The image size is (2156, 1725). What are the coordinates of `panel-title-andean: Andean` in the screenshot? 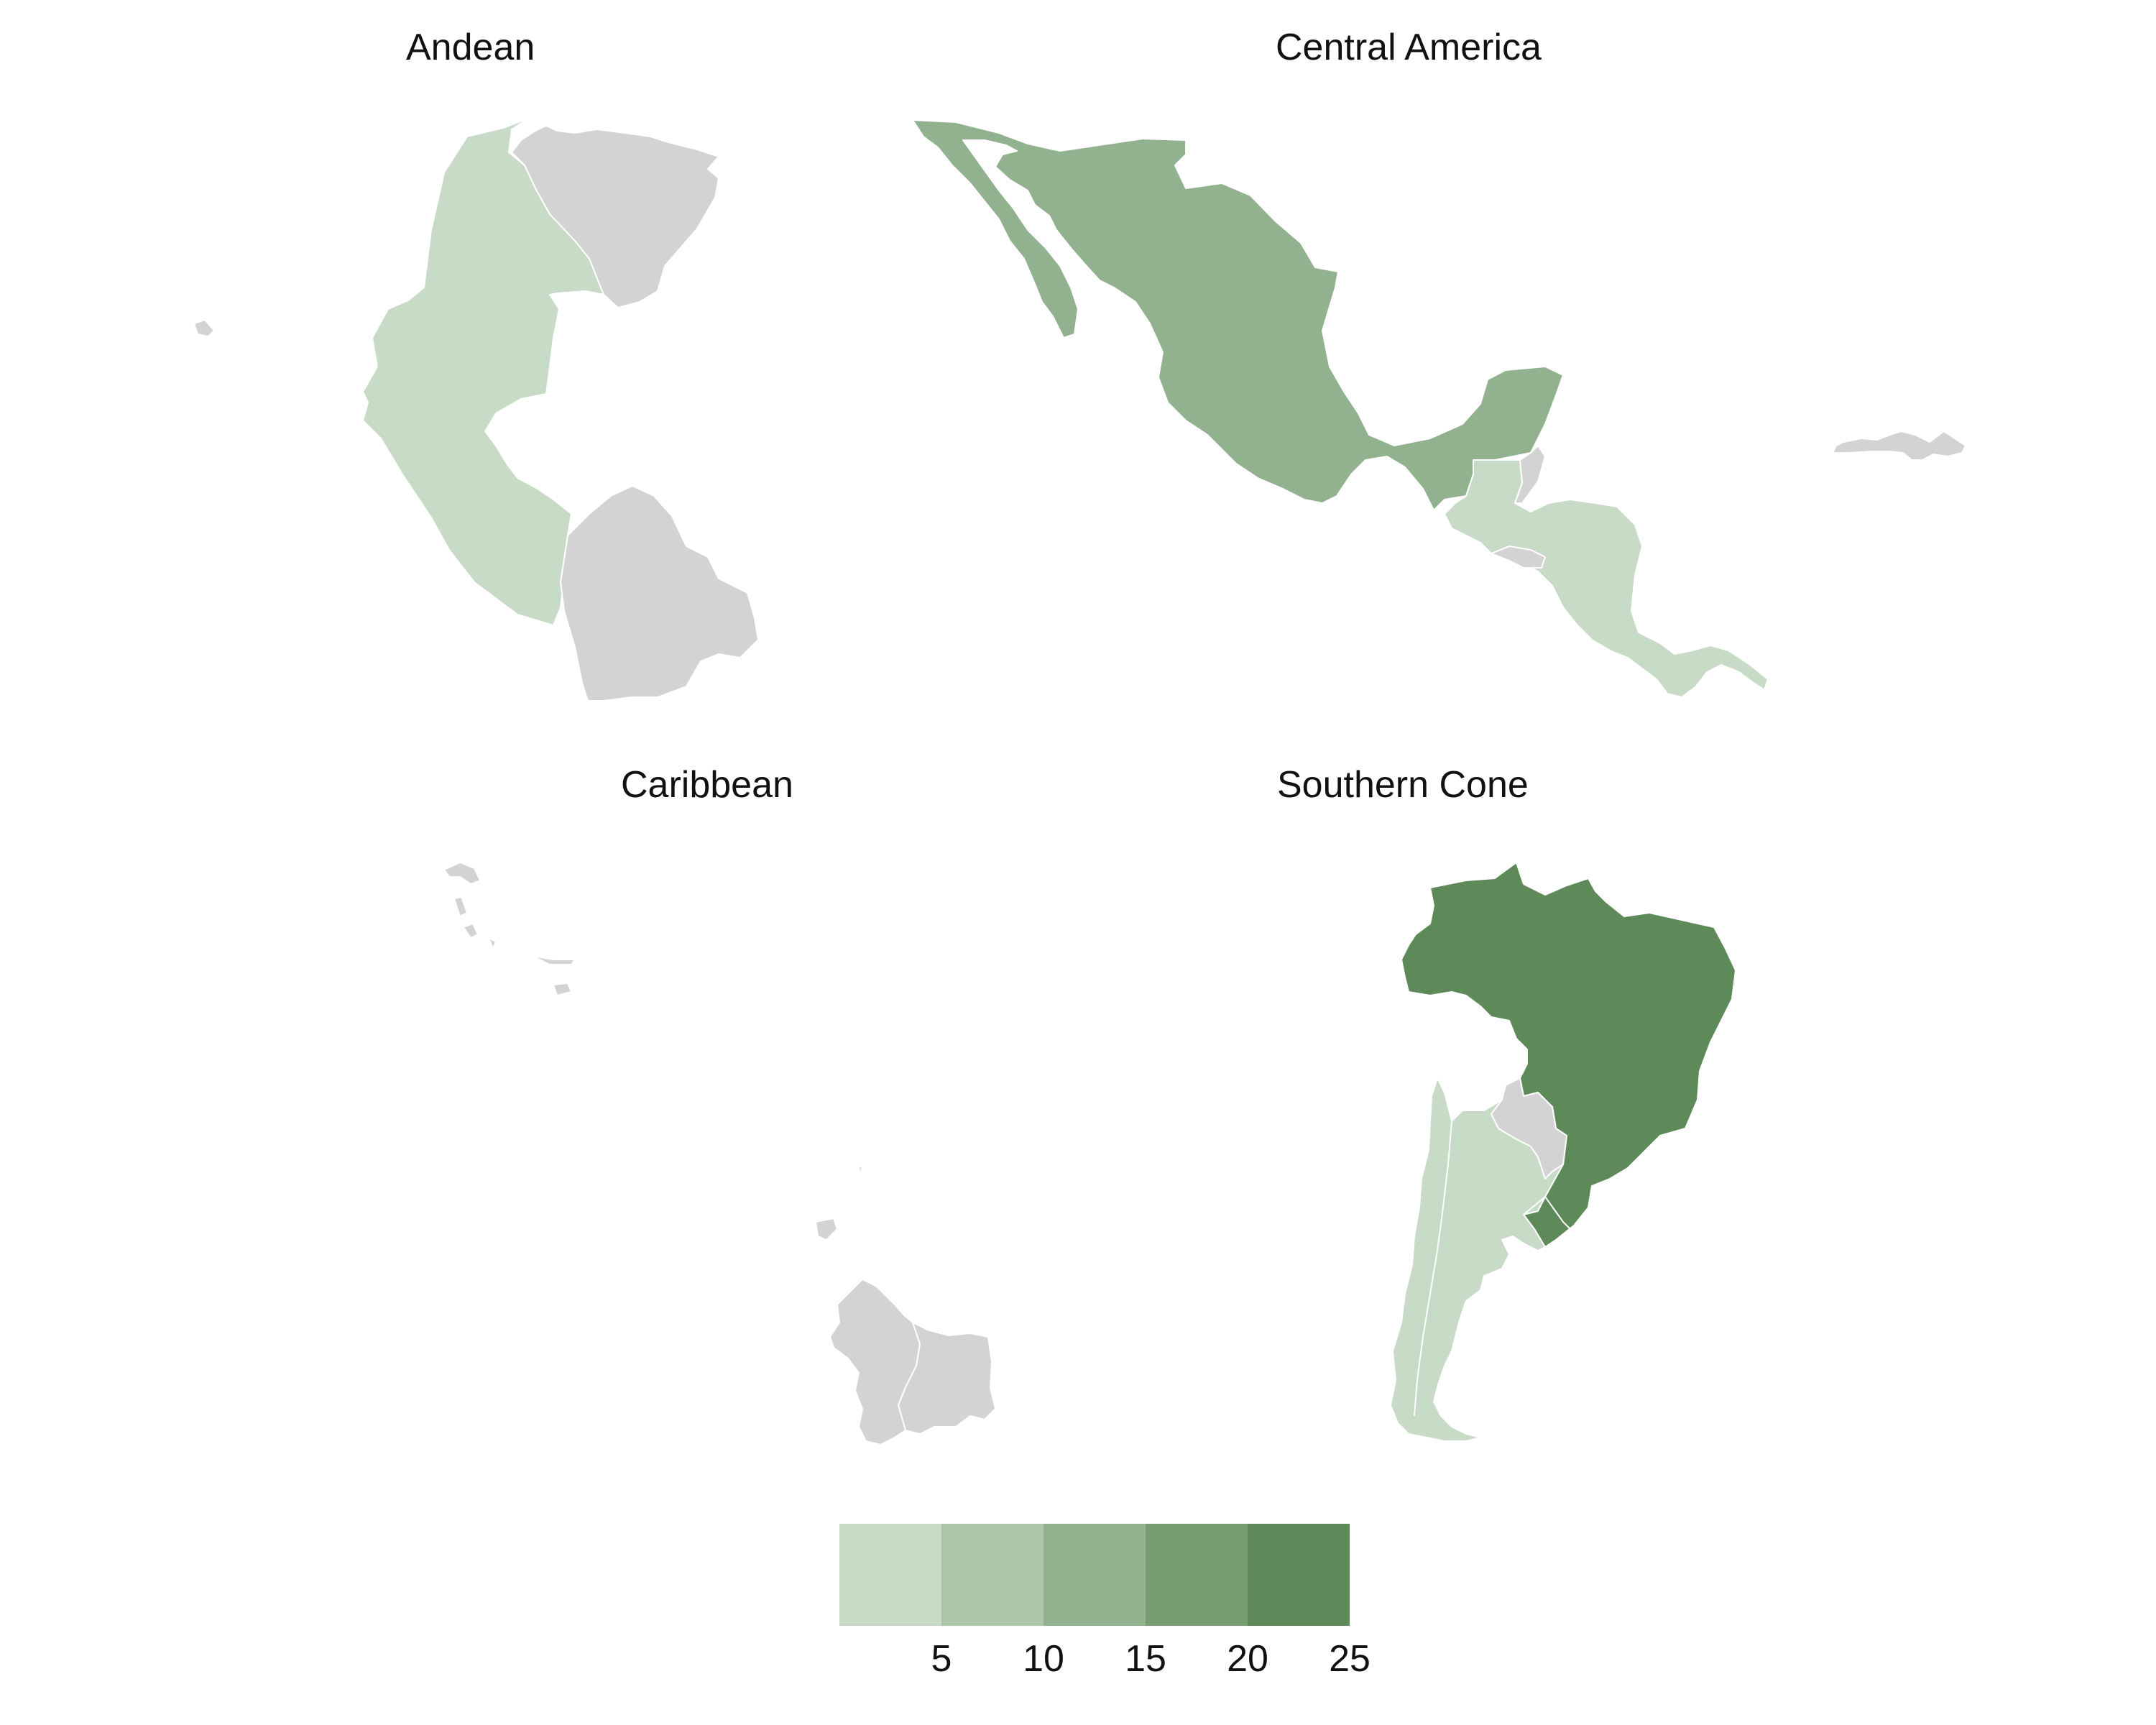 It's located at (470, 47).